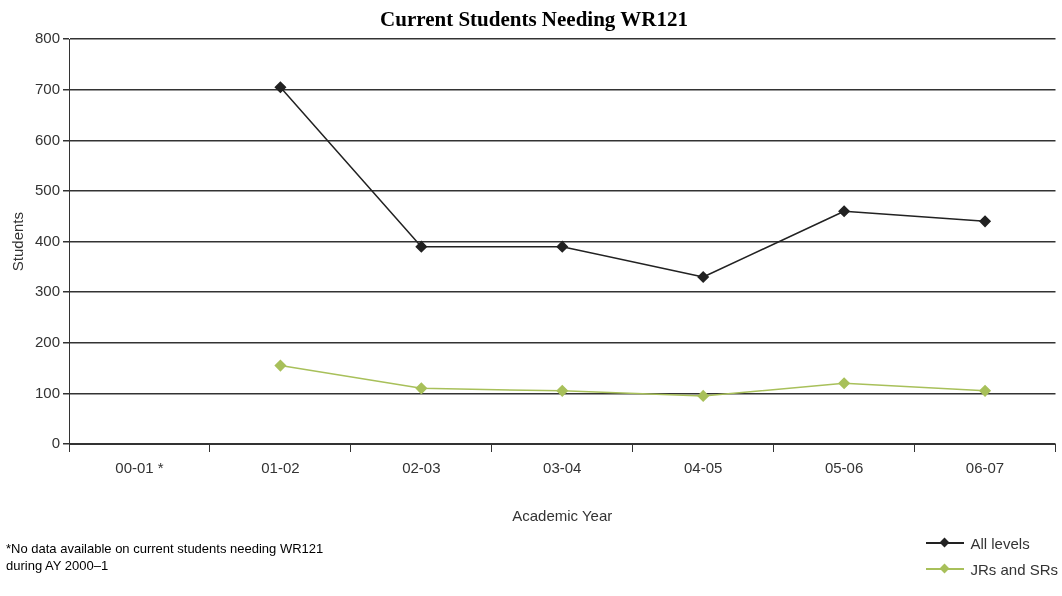 The image size is (1062, 596). What do you see at coordinates (562, 468) in the screenshot?
I see `x-tick-label: 03-04` at bounding box center [562, 468].